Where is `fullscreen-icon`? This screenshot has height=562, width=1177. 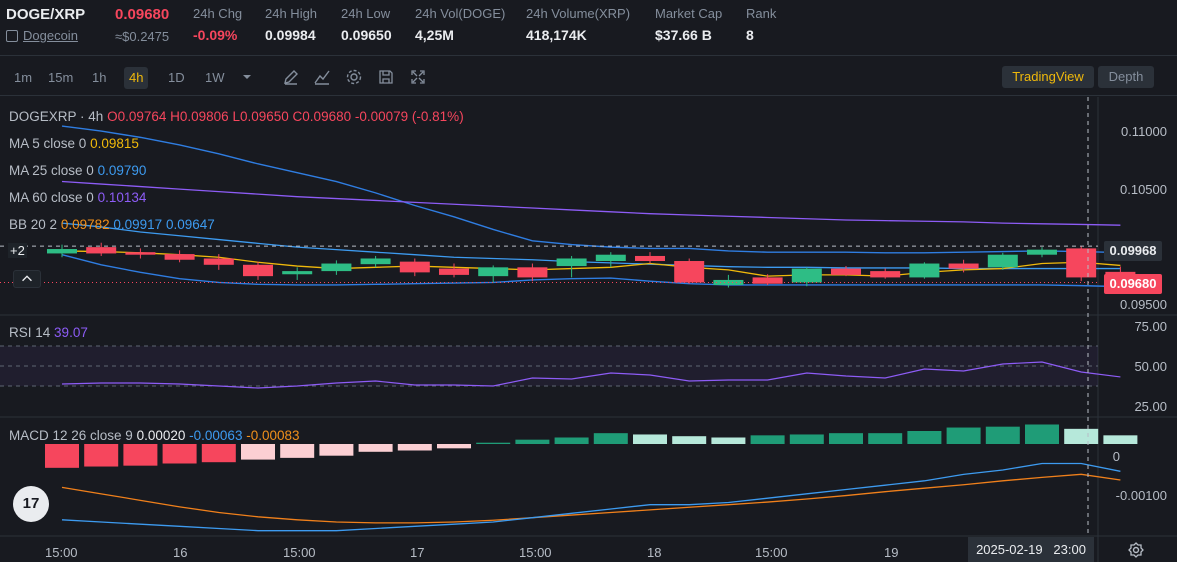 fullscreen-icon is located at coordinates (418, 77).